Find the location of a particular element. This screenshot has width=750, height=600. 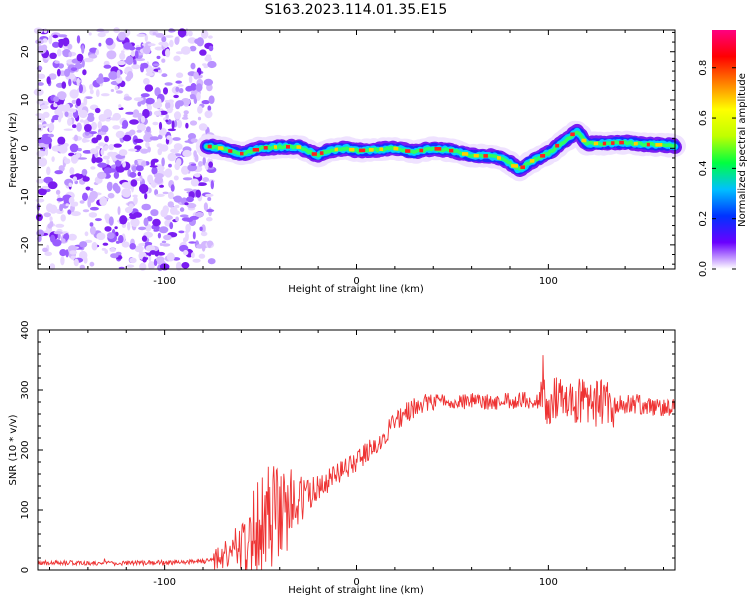

snr-x-axis-label: Height of straight line (km) is located at coordinates (356, 590).